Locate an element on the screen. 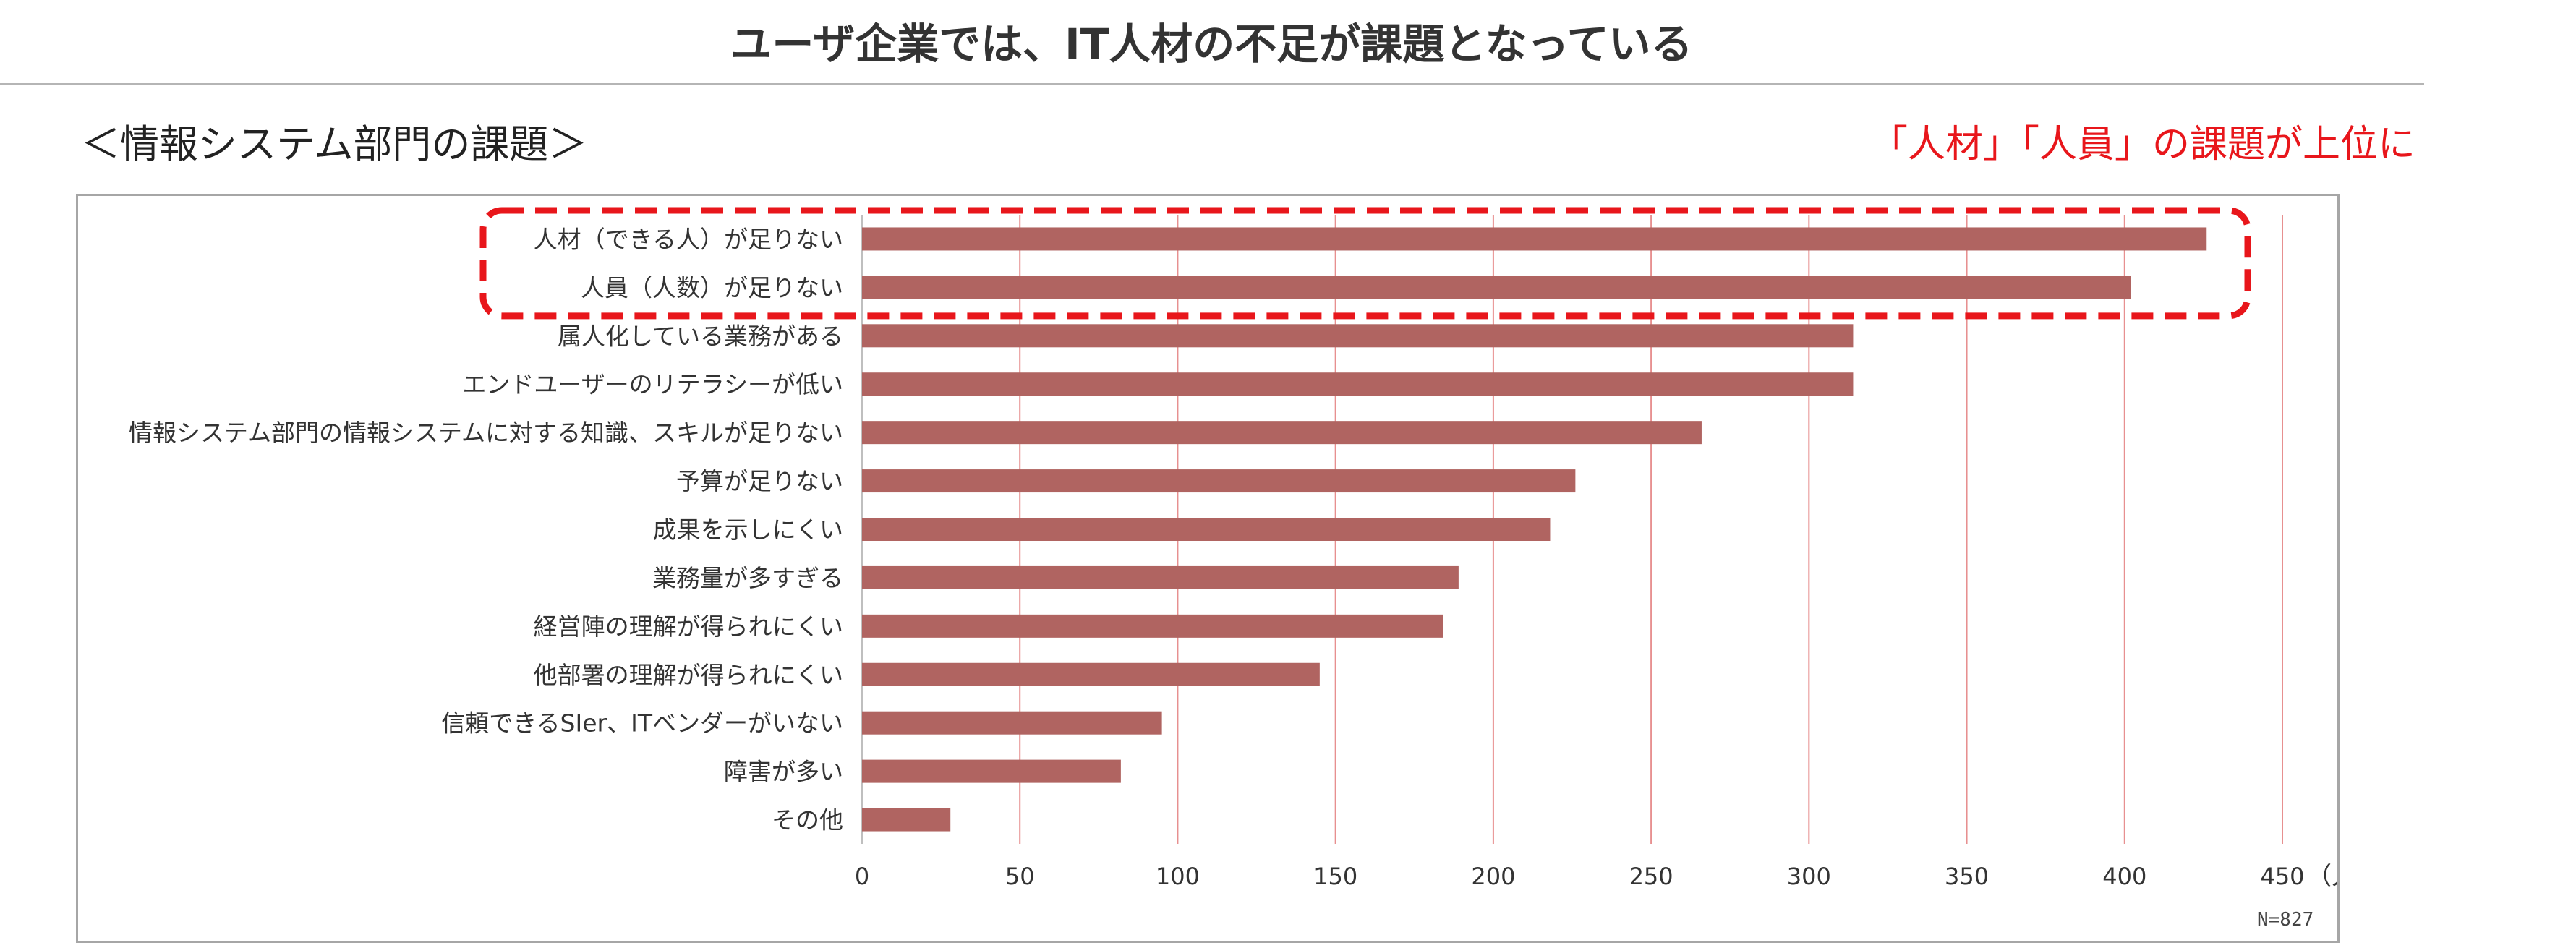 The height and width of the screenshot is (948, 2576). x-tick-label: 50 is located at coordinates (1020, 876).